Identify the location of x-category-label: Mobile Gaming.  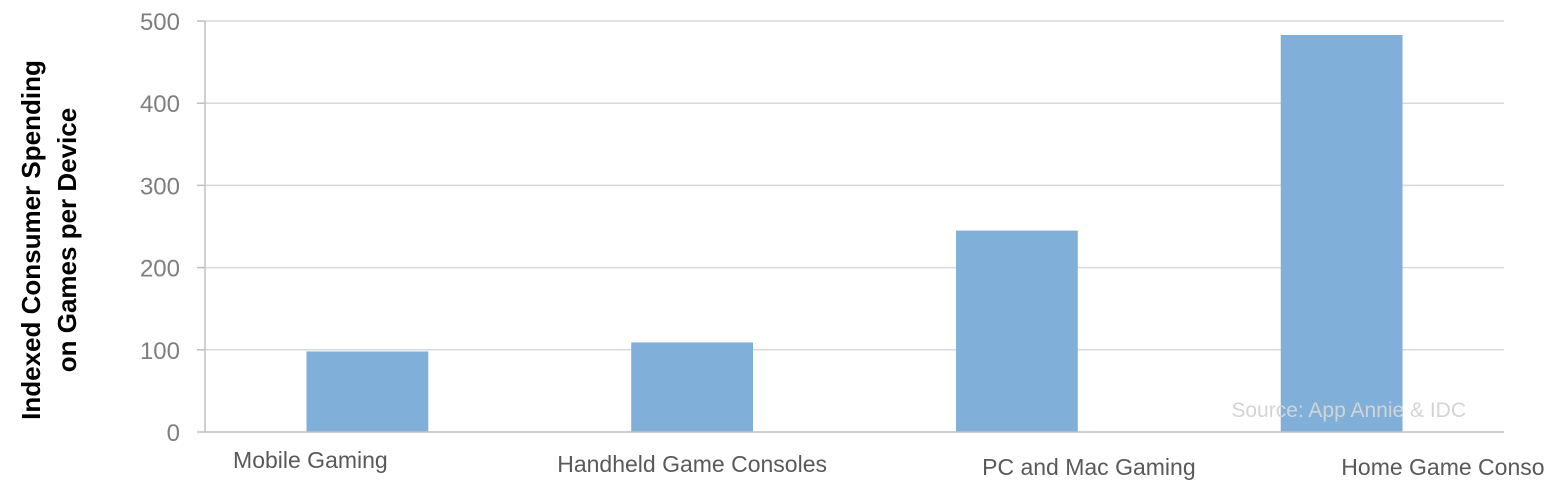
(310, 460).